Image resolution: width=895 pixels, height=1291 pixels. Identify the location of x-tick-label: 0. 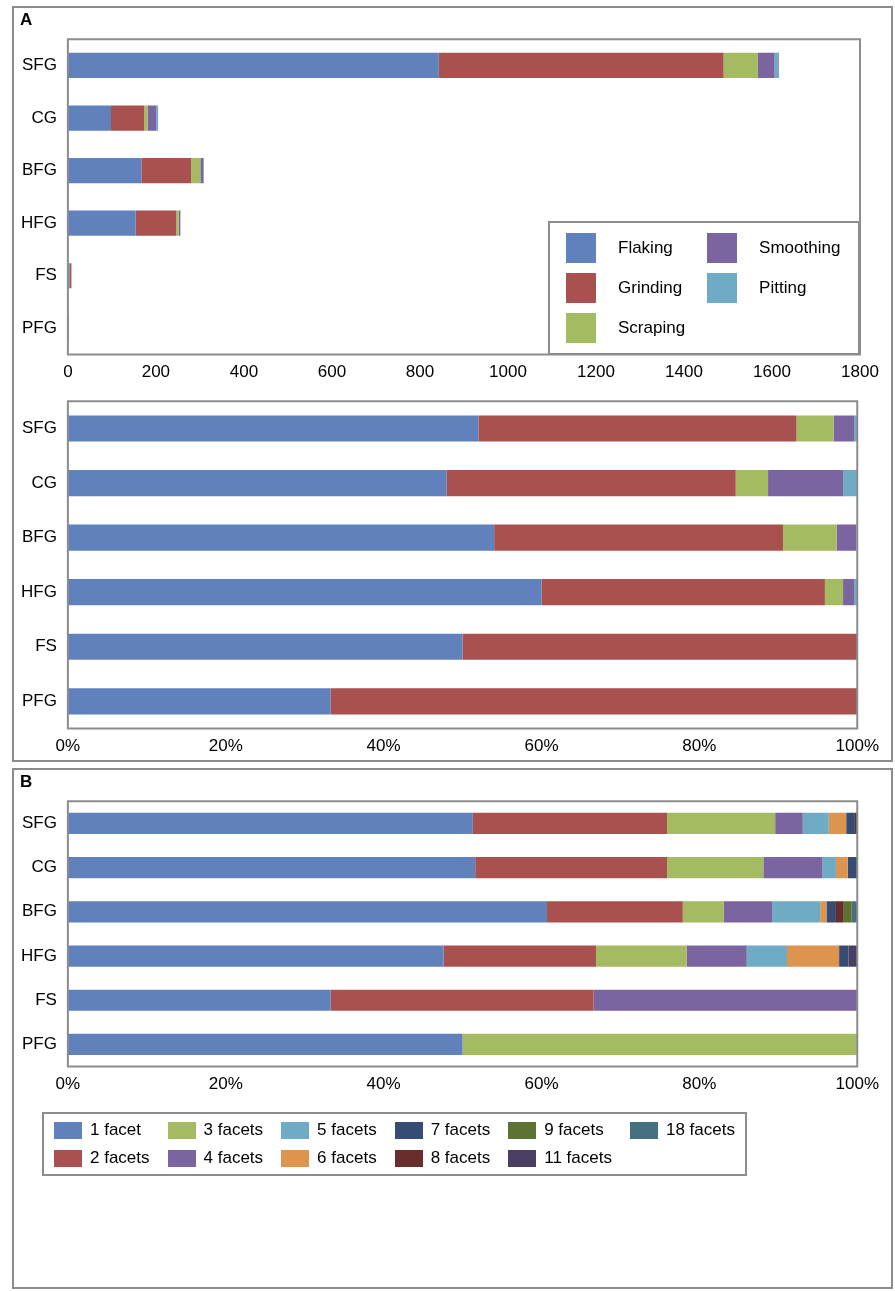
(68, 372).